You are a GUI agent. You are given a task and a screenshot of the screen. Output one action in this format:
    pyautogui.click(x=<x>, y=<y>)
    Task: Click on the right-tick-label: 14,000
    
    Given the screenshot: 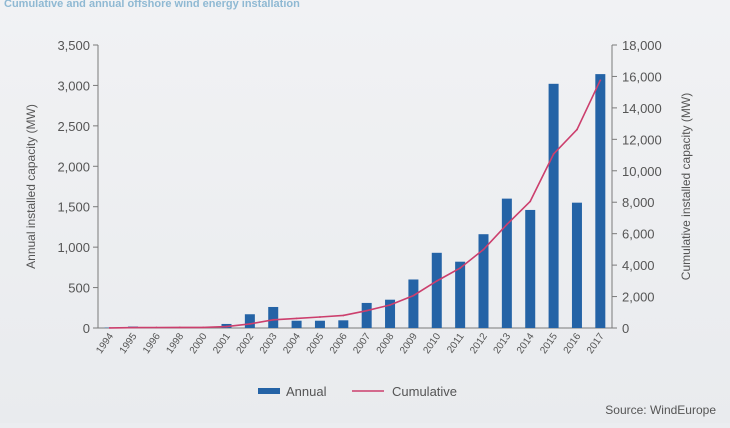 What is the action you would take?
    pyautogui.click(x=642, y=108)
    